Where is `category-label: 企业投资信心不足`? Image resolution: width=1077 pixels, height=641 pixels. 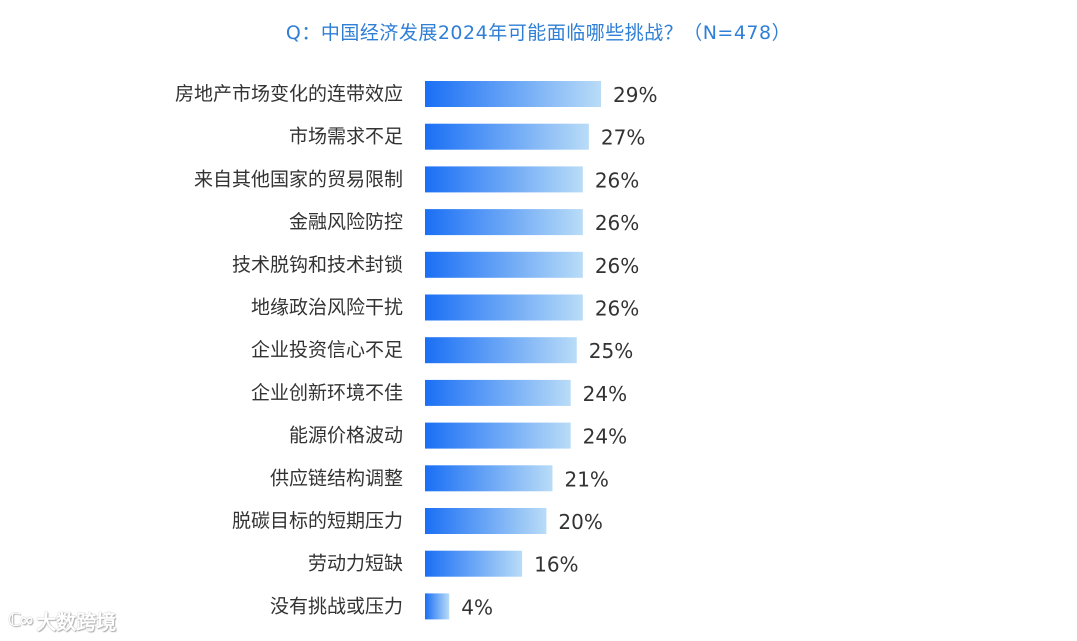 category-label: 企业投资信心不足 is located at coordinates (327, 350).